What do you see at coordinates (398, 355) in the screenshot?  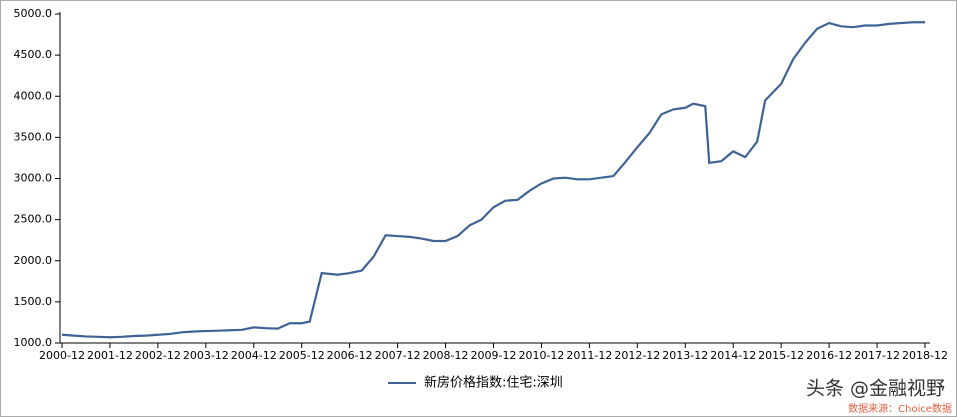 I see `x-tick-label: 2007-12` at bounding box center [398, 355].